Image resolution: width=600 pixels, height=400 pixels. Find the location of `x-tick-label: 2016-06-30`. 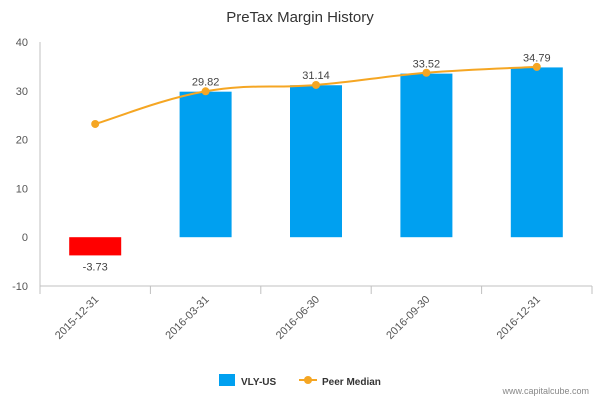

x-tick-label: 2016-06-30 is located at coordinates (298, 318).